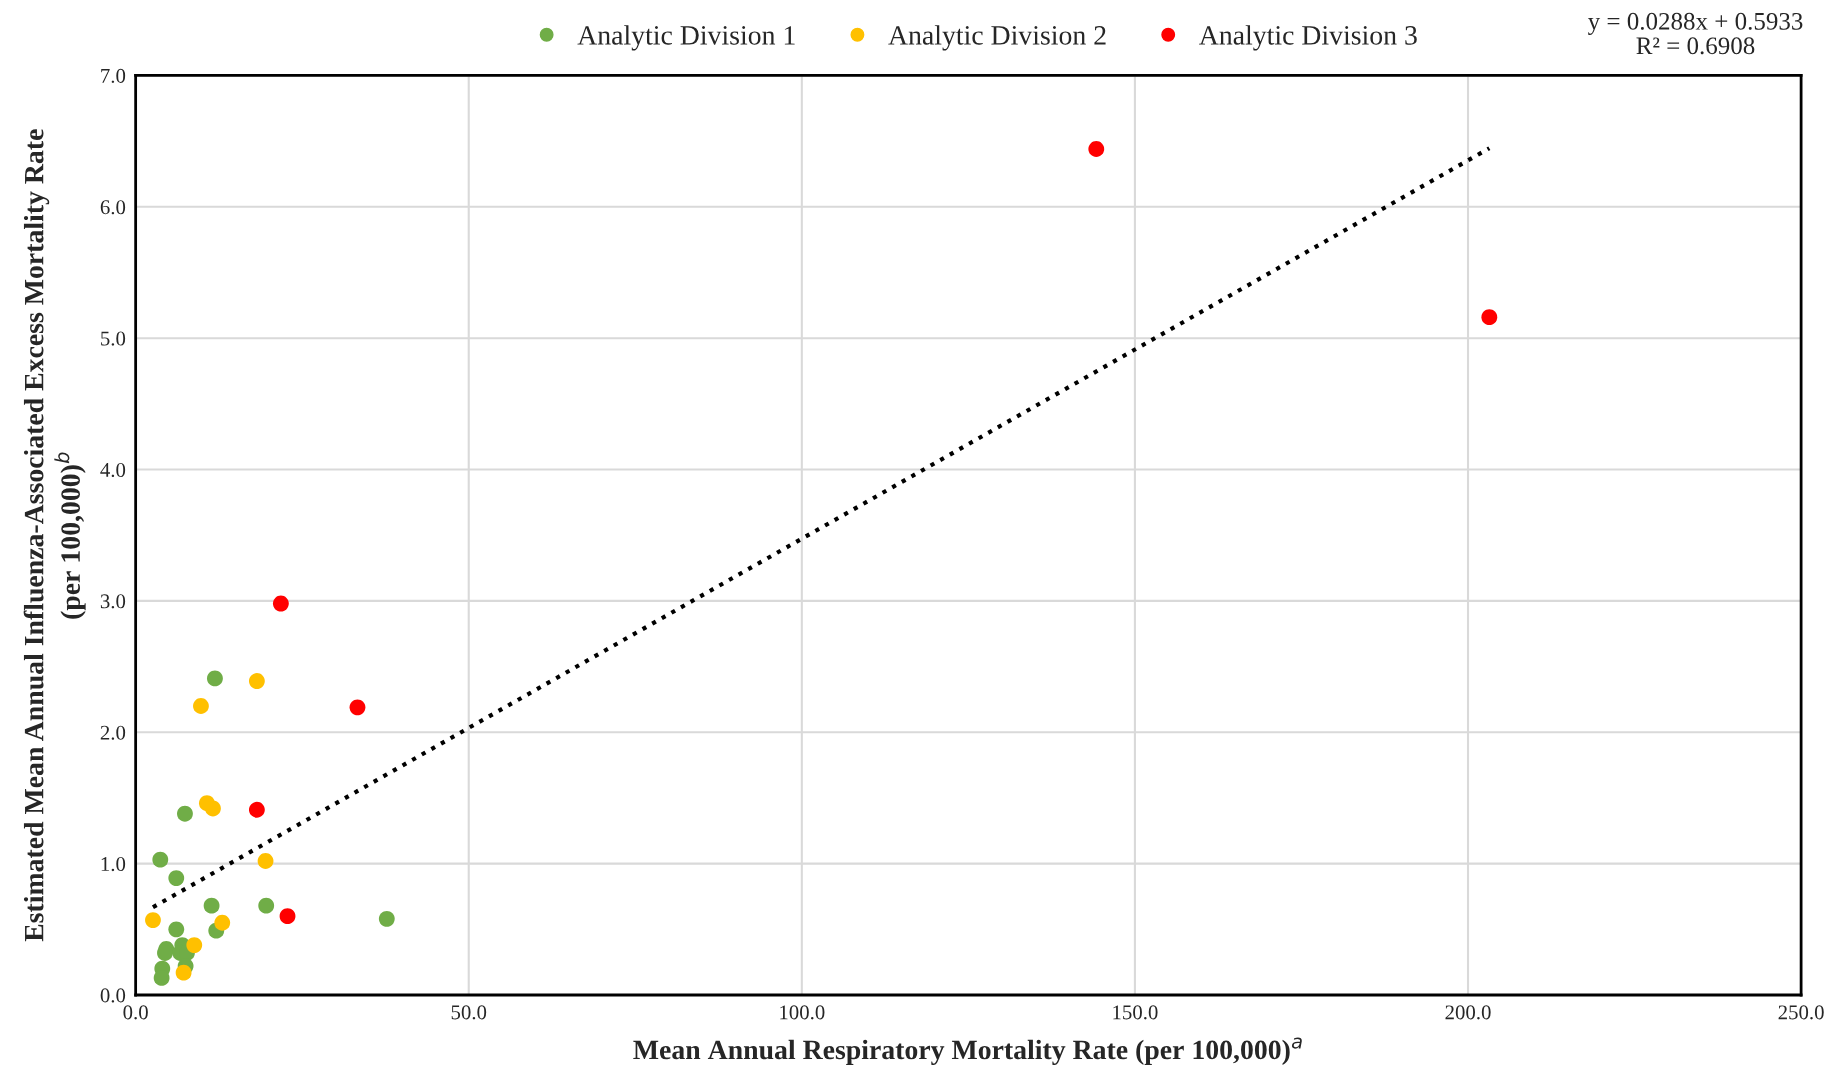 Image resolution: width=1833 pixels, height=1078 pixels. What do you see at coordinates (113, 470) in the screenshot?
I see `y-tick-label: 4.0` at bounding box center [113, 470].